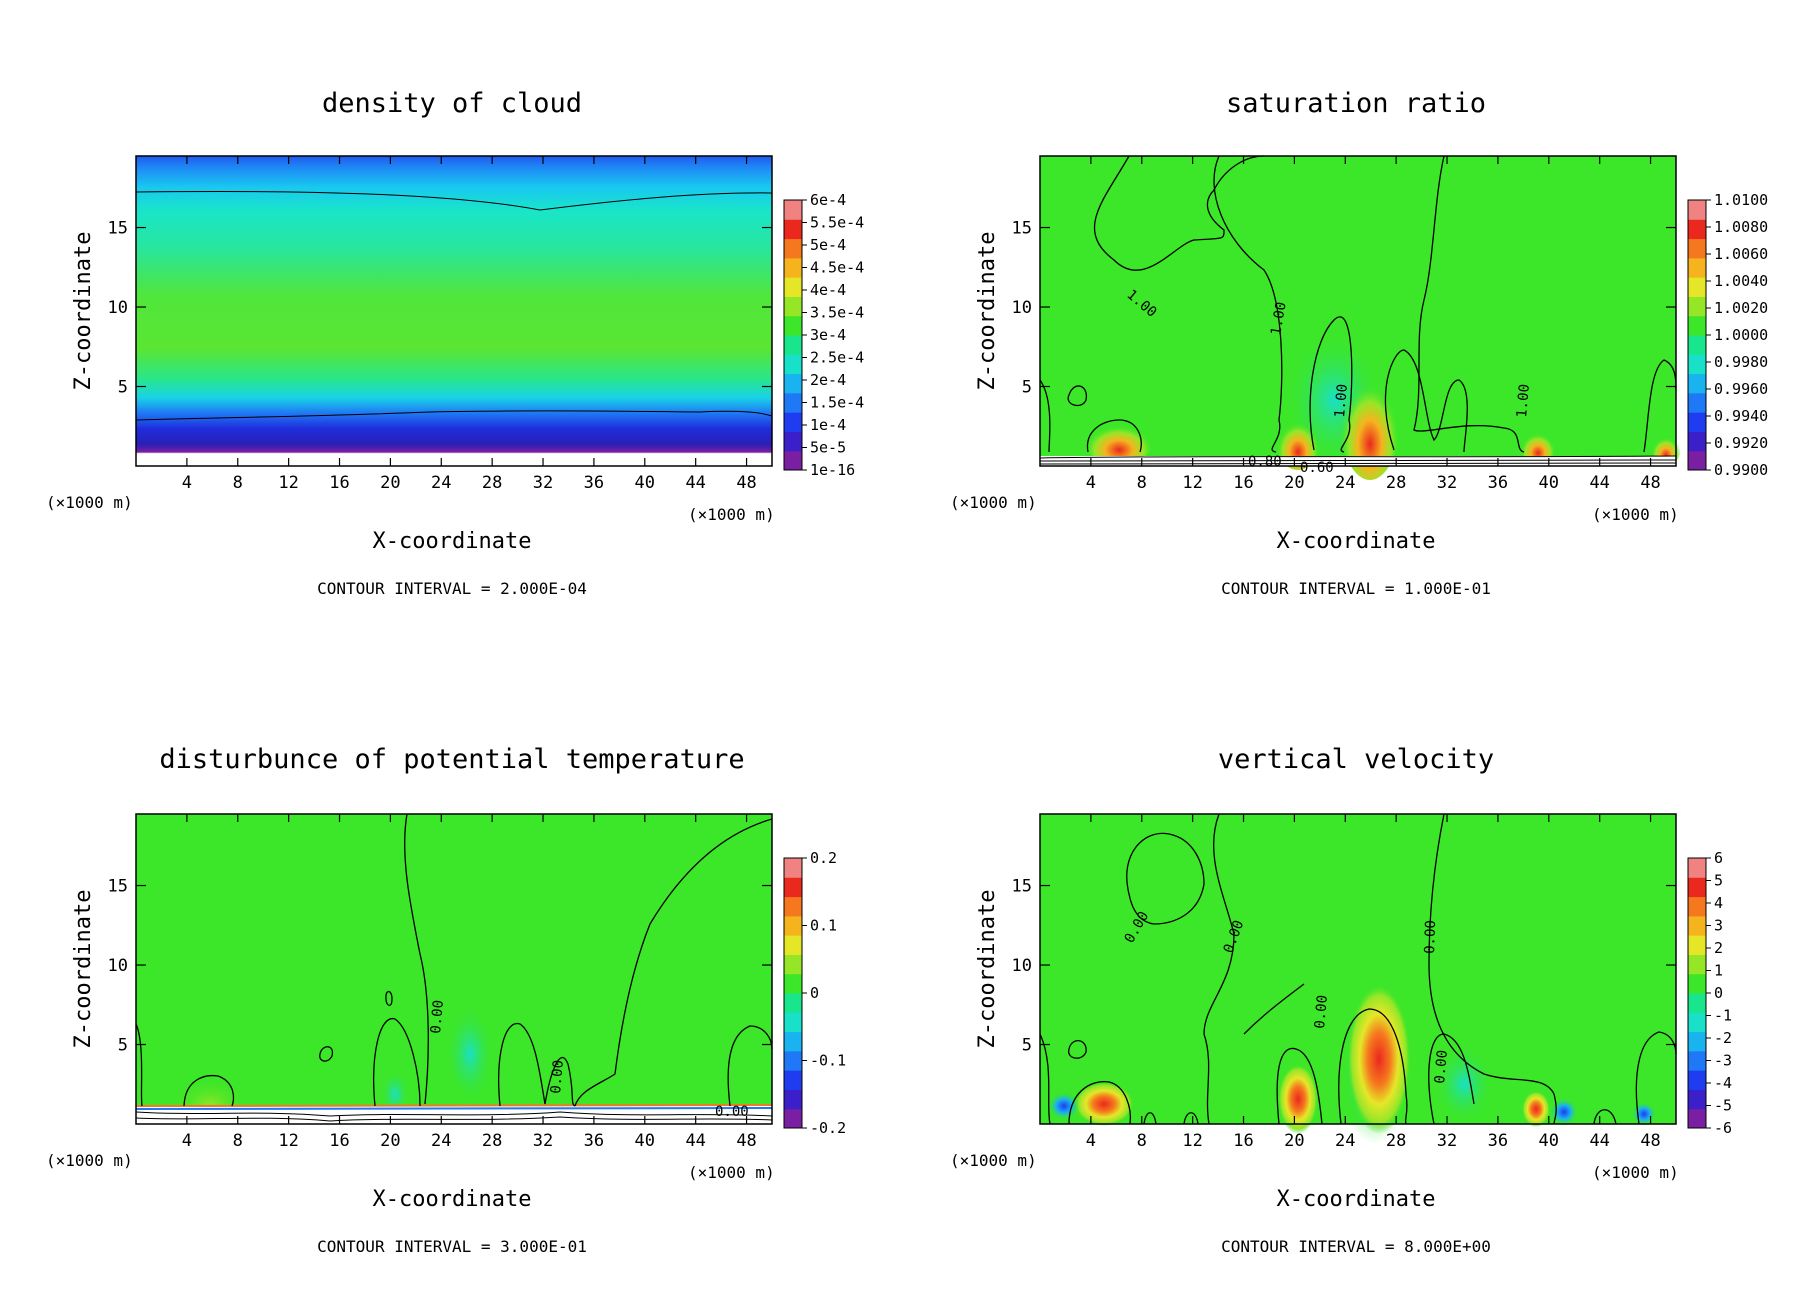 The height and width of the screenshot is (1312, 1808). Describe the element at coordinates (1718, 971) in the screenshot. I see `colorbar-label: 1` at that location.